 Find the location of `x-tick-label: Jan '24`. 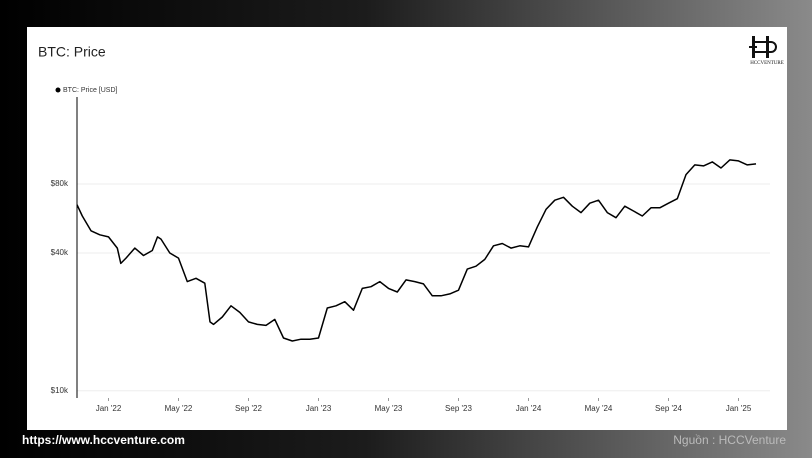

x-tick-label: Jan '24 is located at coordinates (529, 408).